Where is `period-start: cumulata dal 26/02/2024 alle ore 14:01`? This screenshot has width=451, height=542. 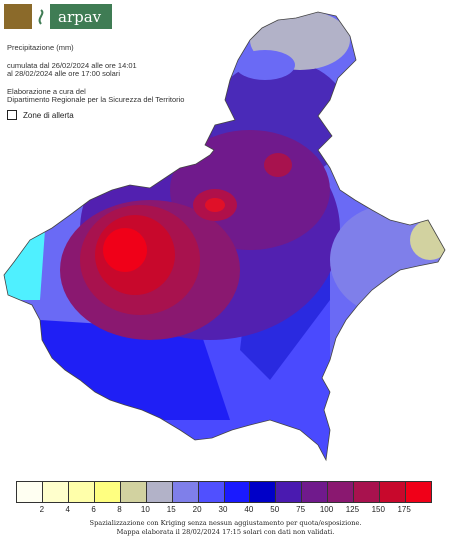 period-start: cumulata dal 26/02/2024 alle ore 14:01 is located at coordinates (72, 65).